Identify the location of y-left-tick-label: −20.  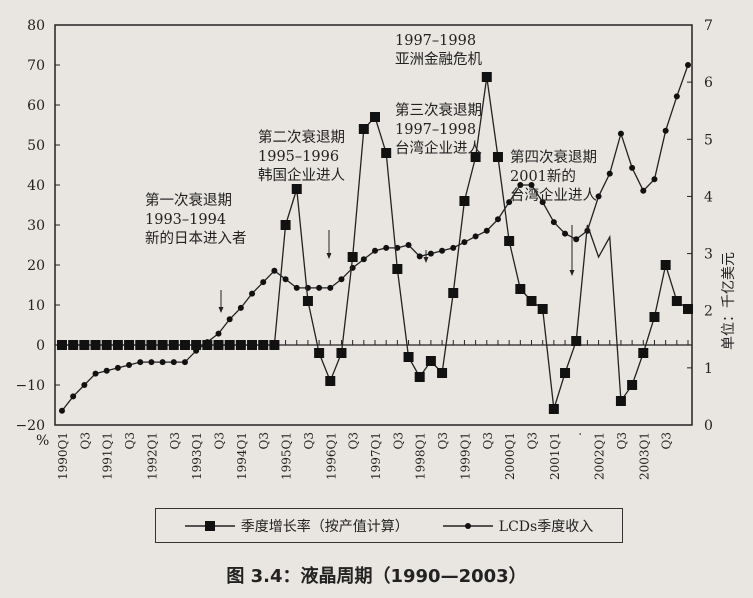
(30, 426).